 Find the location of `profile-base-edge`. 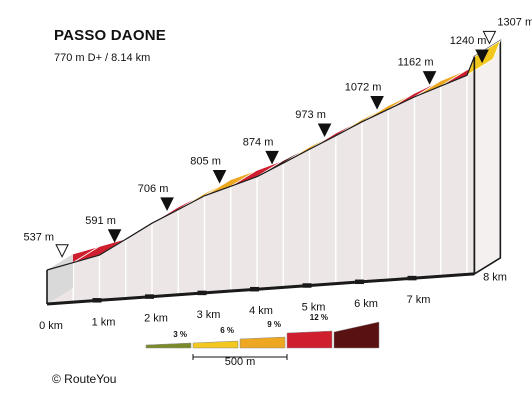

profile-base-edge is located at coordinates (260, 289).